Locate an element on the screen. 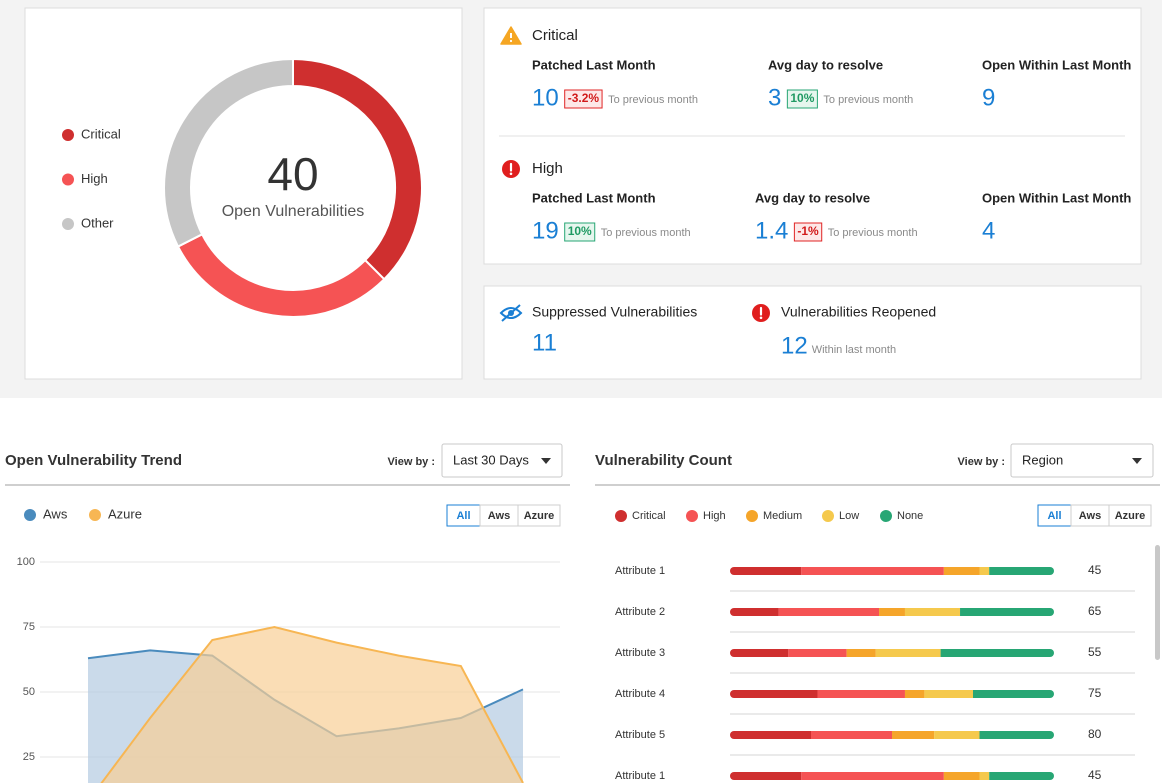 This screenshot has height=783, width=1167. row-total: 65 is located at coordinates (1095, 611).